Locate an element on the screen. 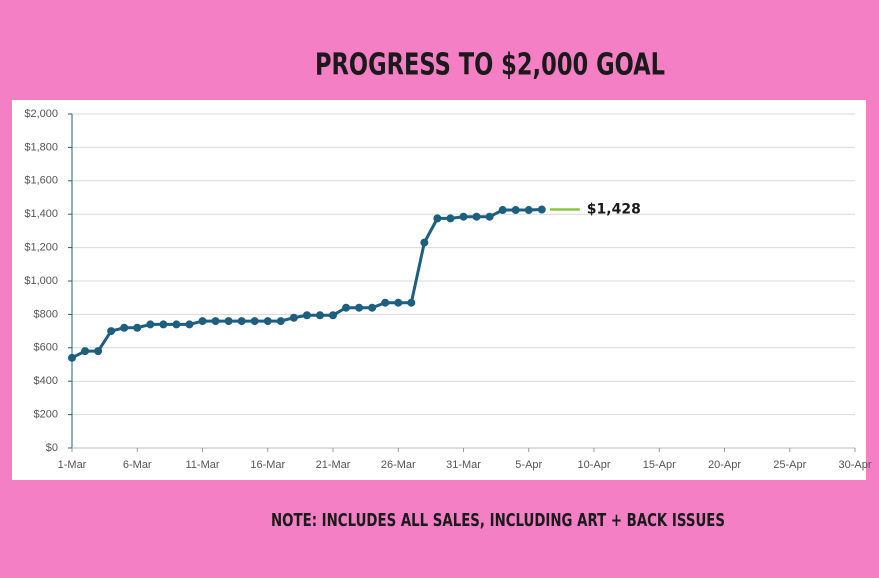  x-tick-label: 5-Apr is located at coordinates (528, 465).